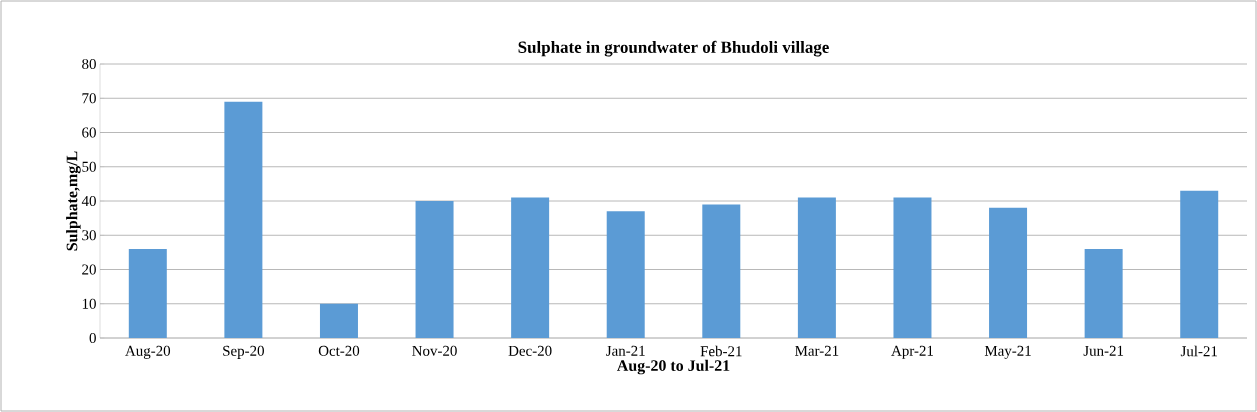 This screenshot has height=412, width=1257. Describe the element at coordinates (148, 352) in the screenshot. I see `x-tick-label: Aug-20` at that location.